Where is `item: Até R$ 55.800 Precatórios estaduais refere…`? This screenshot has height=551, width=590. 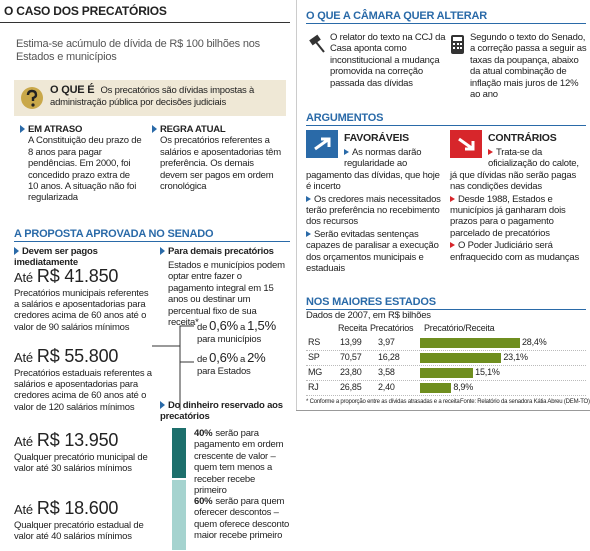
item: Até R$ 55.800 Precatórios estaduais refere… is located at coordinates (83, 379).